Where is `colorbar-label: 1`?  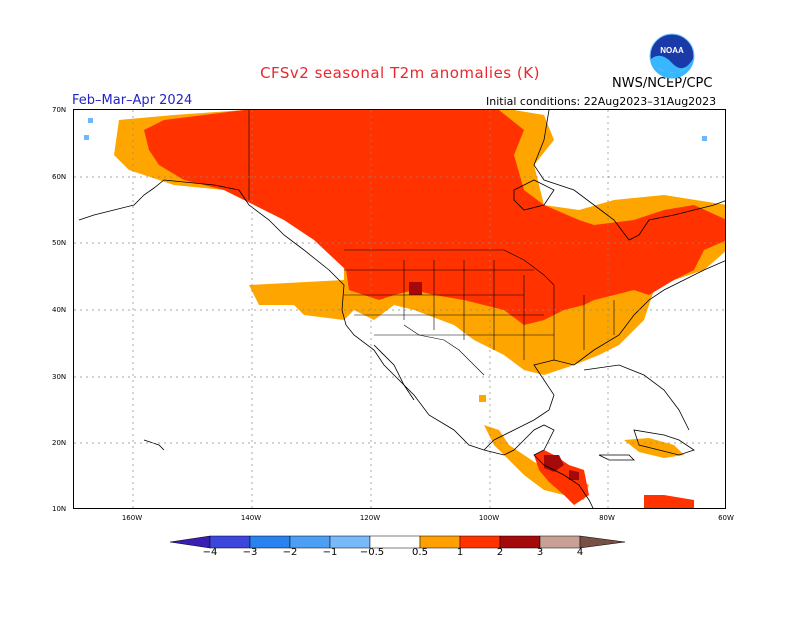 colorbar-label: 1 is located at coordinates (460, 552).